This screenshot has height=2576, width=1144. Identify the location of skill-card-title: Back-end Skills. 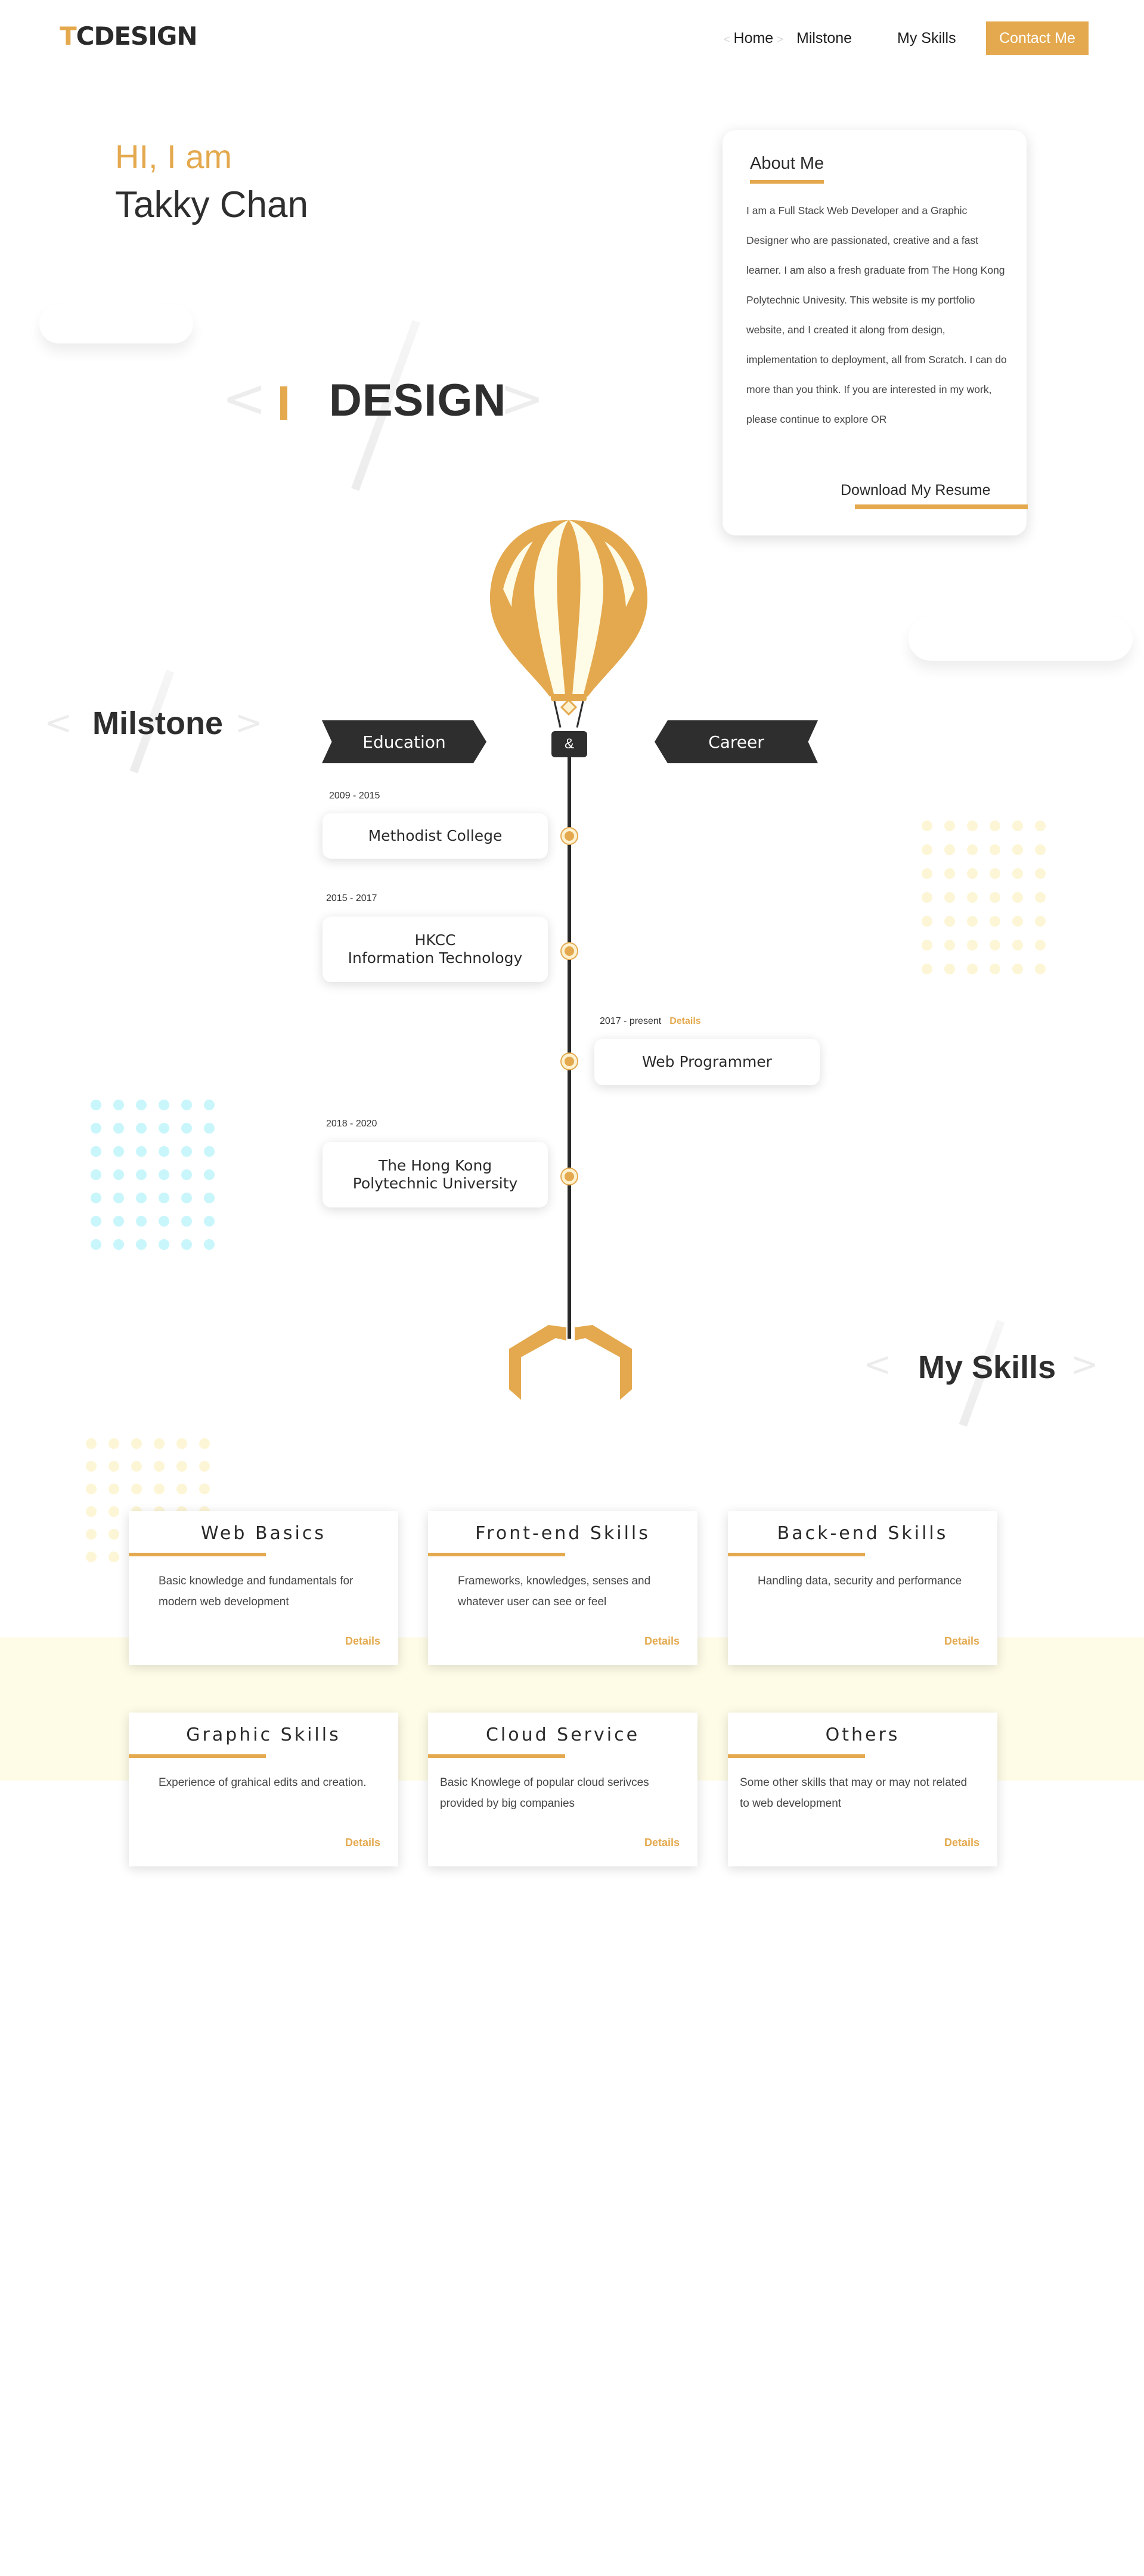
(863, 1533).